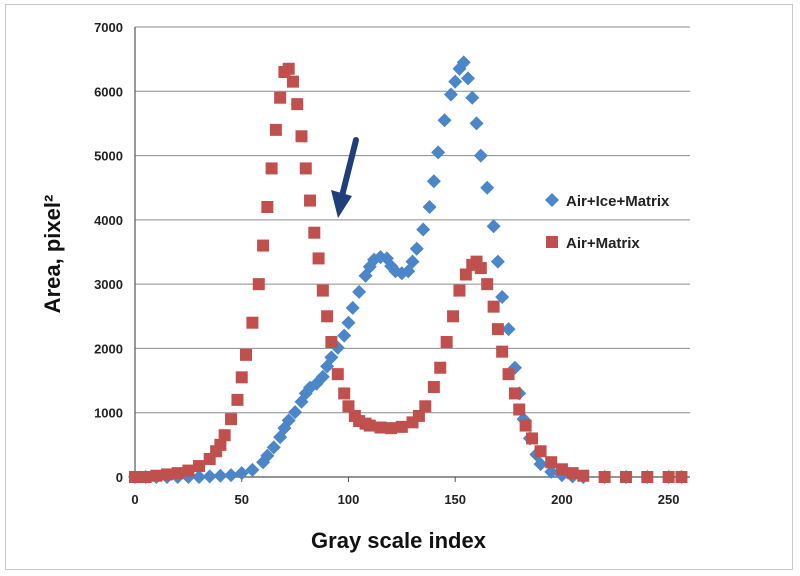 Image resolution: width=800 pixels, height=576 pixels. I want to click on y-tick-label: 3000, so click(108, 284).